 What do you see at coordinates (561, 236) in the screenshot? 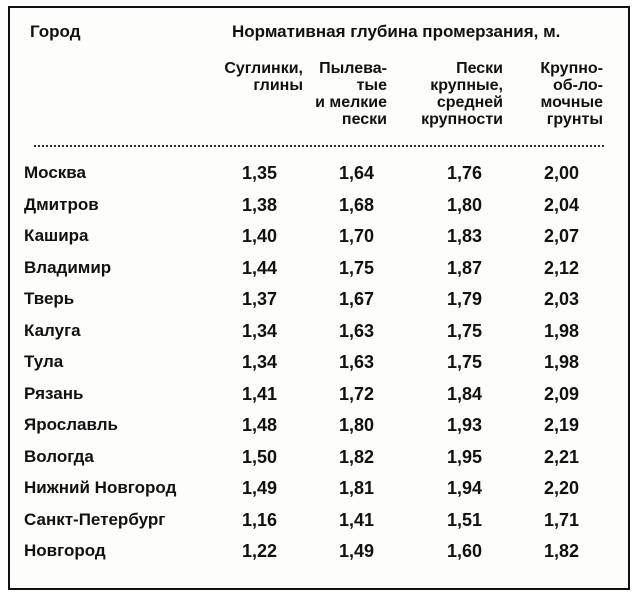
I see `depth-value-cell: 2,07` at bounding box center [561, 236].